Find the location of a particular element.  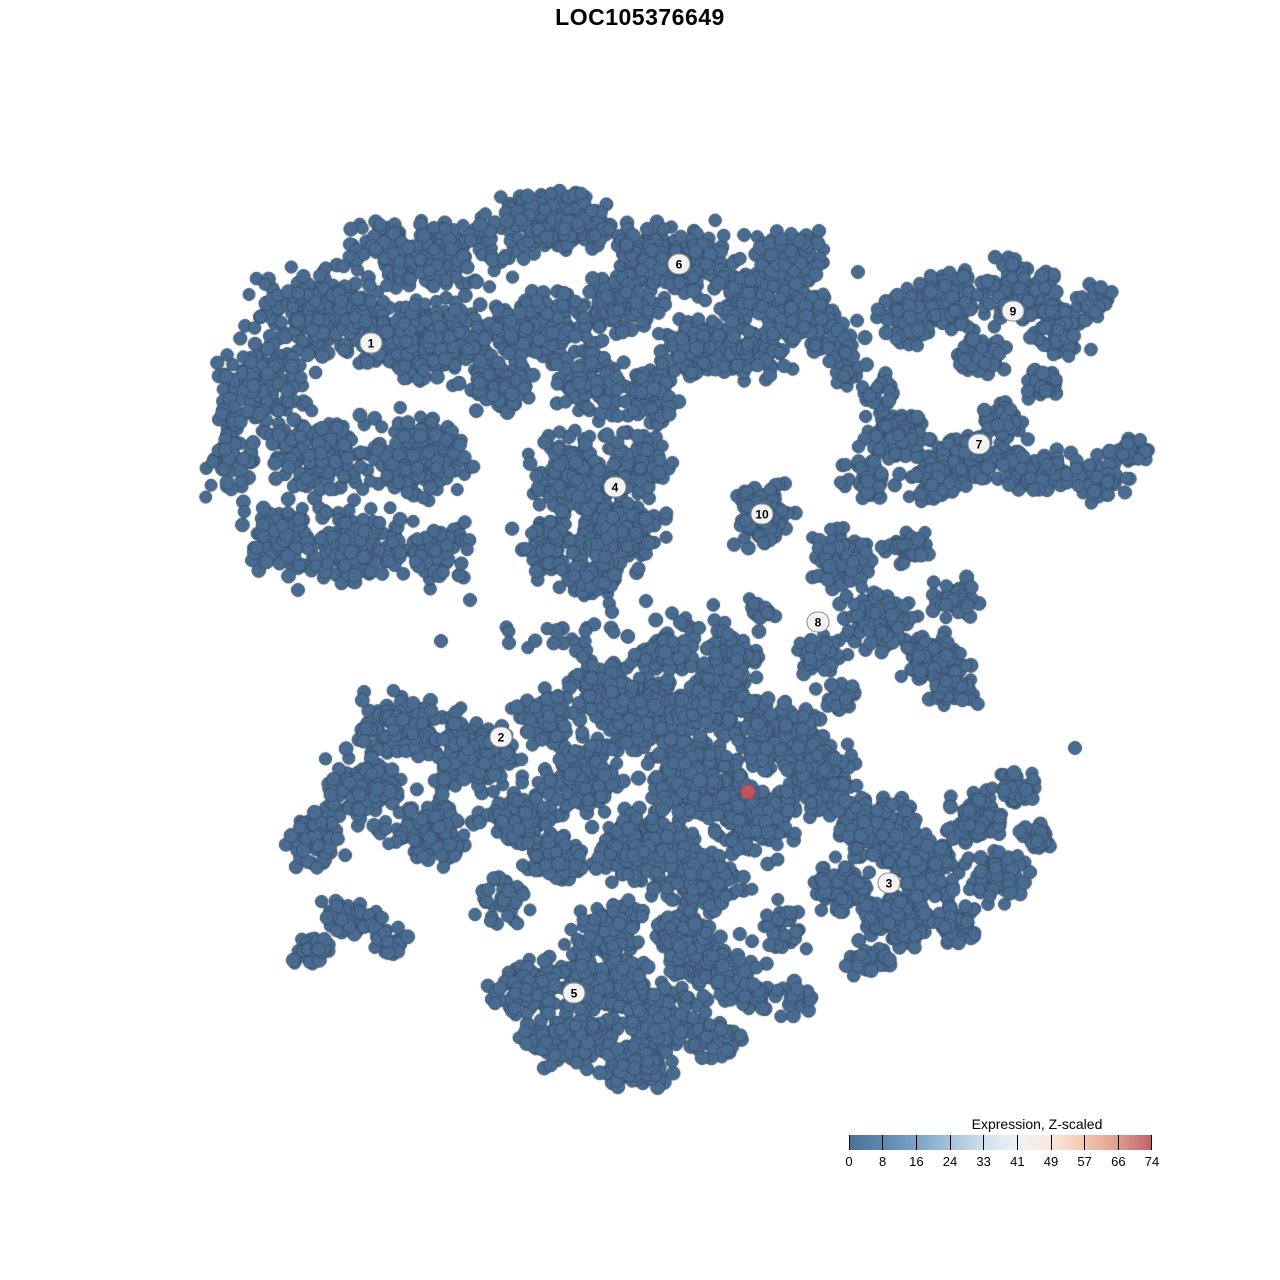

legend-tick-label: 16 is located at coordinates (916, 1161).